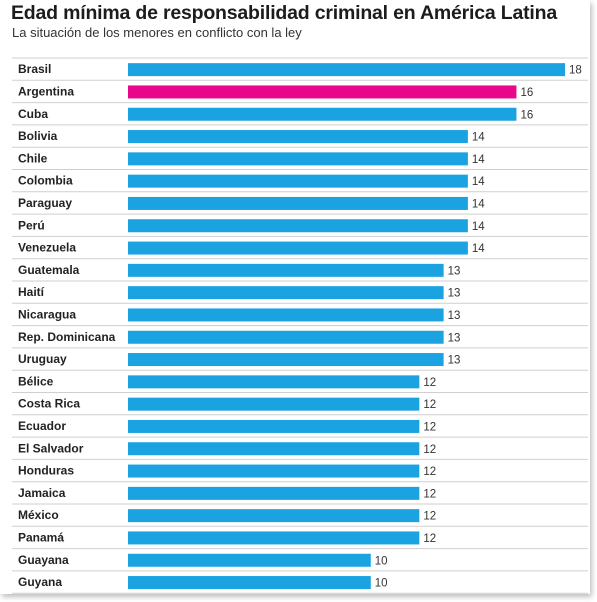 The width and height of the screenshot is (597, 602). What do you see at coordinates (46, 91) in the screenshot?
I see `category-label: Argentina` at bounding box center [46, 91].